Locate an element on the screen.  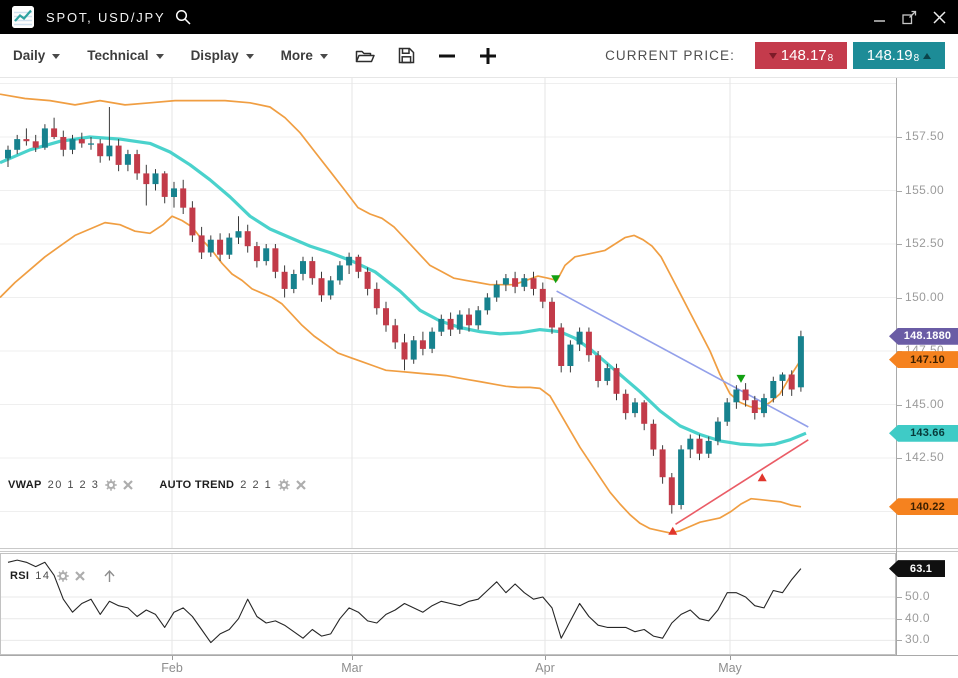
display-dropdown: Display is located at coordinates (222, 55).